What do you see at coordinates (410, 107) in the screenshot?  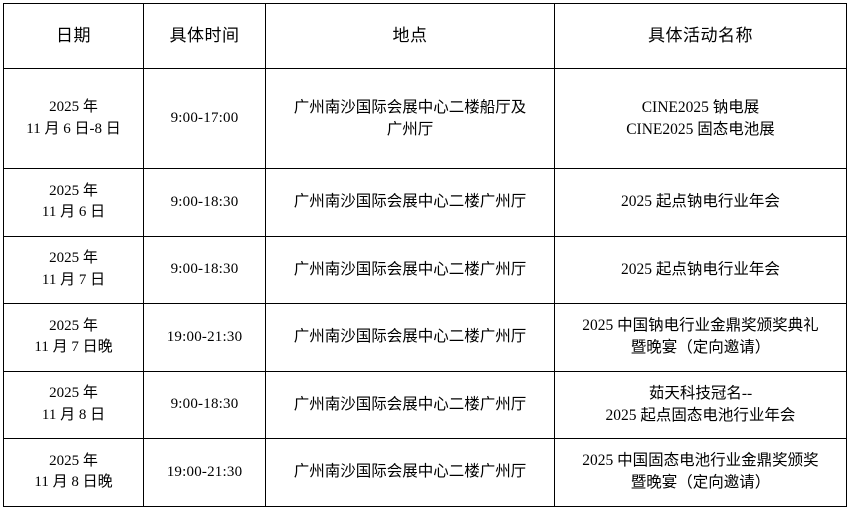 I see `place-line-1: 广州南沙国际会展中心二楼船厅及` at bounding box center [410, 107].